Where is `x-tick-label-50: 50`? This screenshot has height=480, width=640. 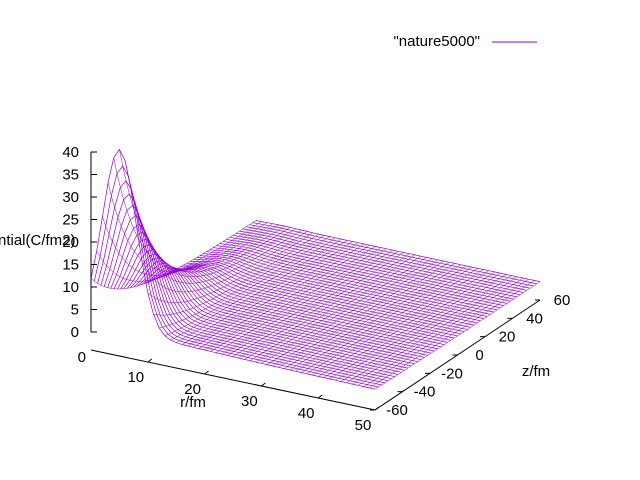
x-tick-label-50: 50 is located at coordinates (363, 425).